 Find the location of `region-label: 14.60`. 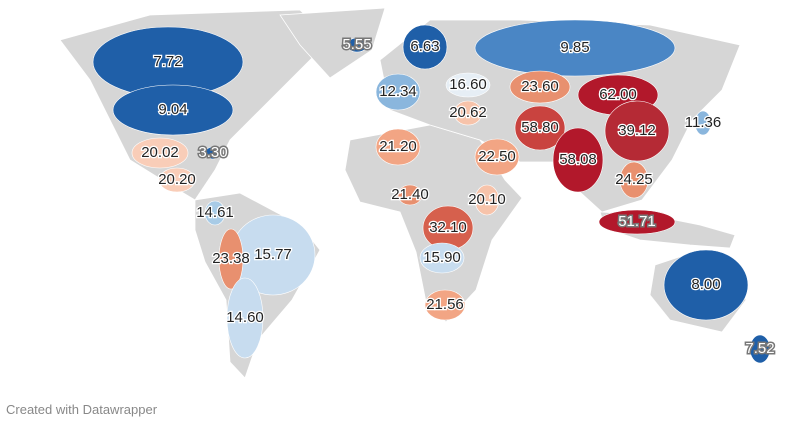

region-label: 14.60 is located at coordinates (245, 317).